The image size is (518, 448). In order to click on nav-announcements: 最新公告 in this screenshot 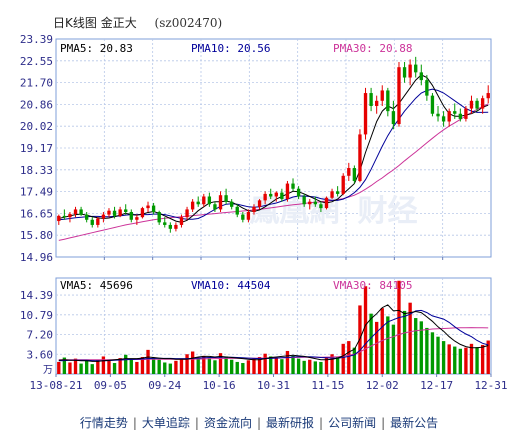, I will do `click(414, 423)`.